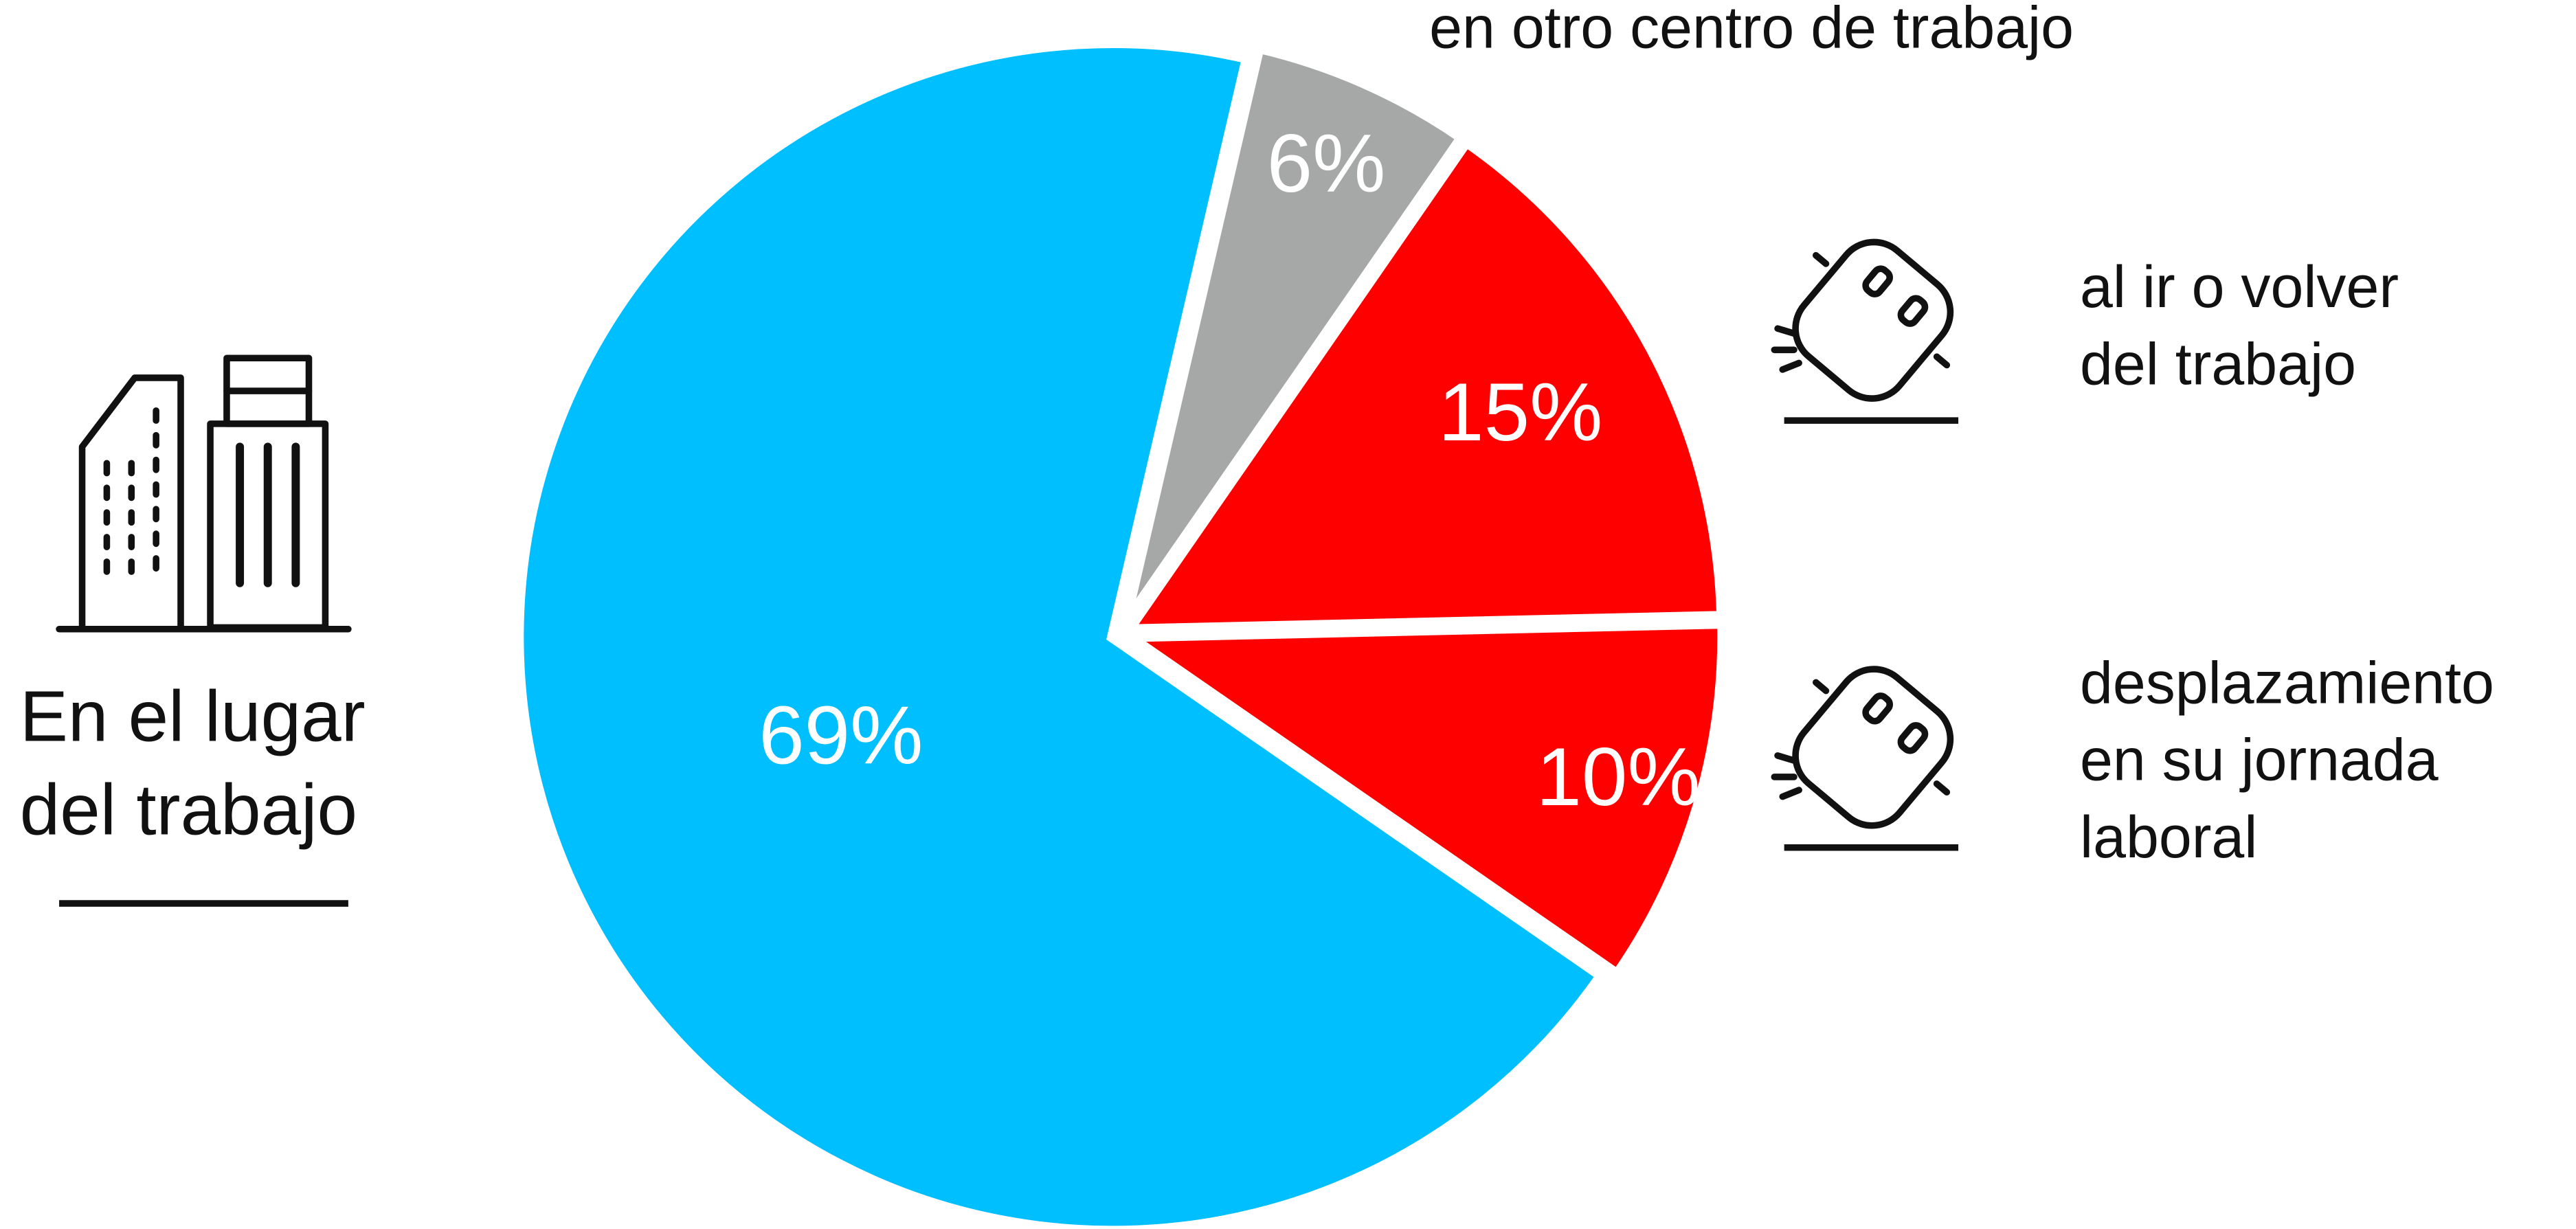  Describe the element at coordinates (2239, 325) in the screenshot. I see `category-label: al ir o volver del trabajo` at that location.